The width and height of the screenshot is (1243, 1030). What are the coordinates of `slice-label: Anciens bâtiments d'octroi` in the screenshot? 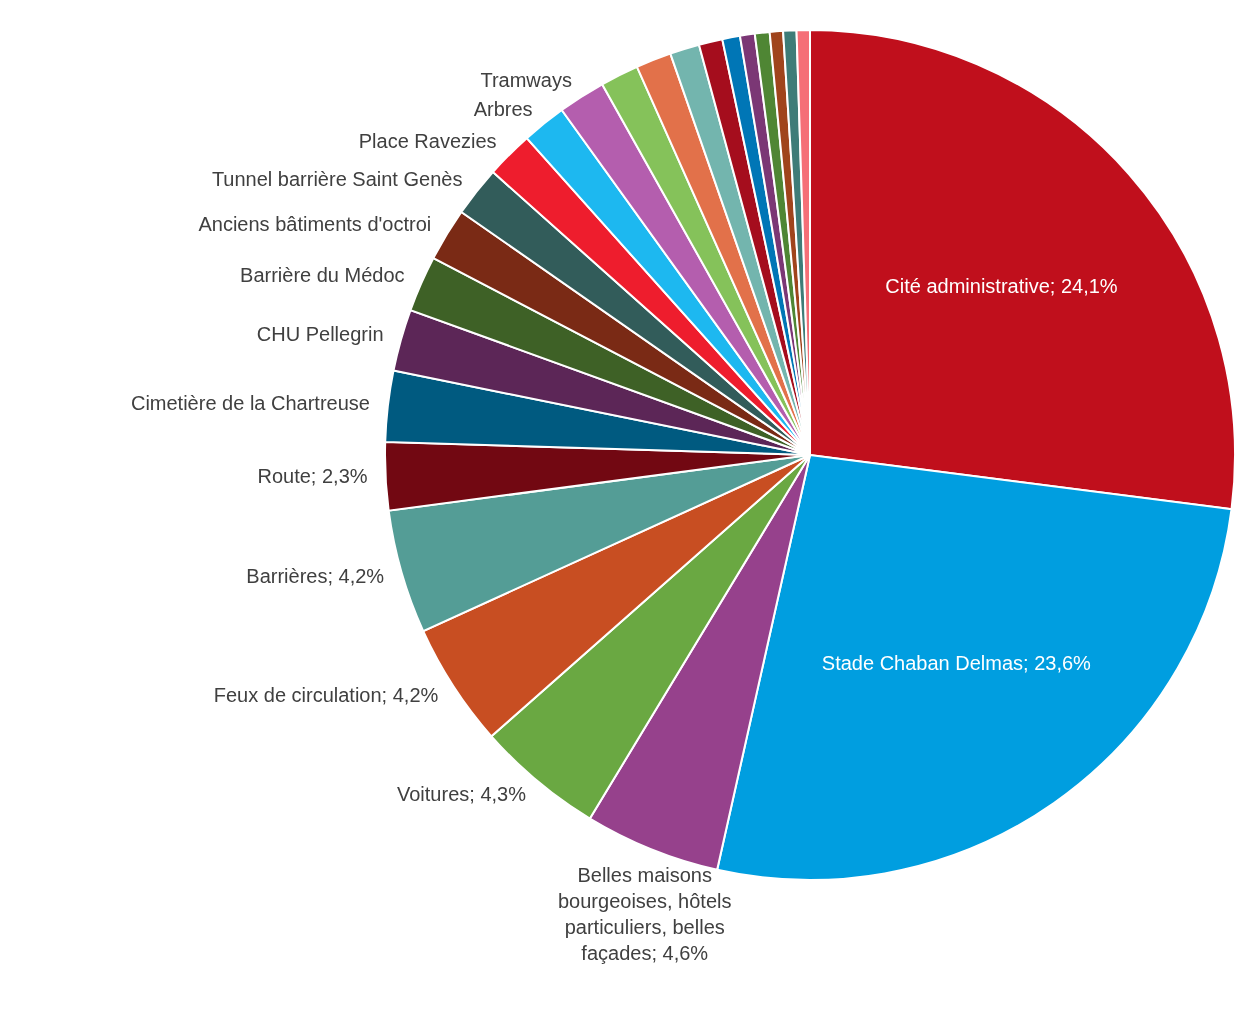 It's located at (315, 224).